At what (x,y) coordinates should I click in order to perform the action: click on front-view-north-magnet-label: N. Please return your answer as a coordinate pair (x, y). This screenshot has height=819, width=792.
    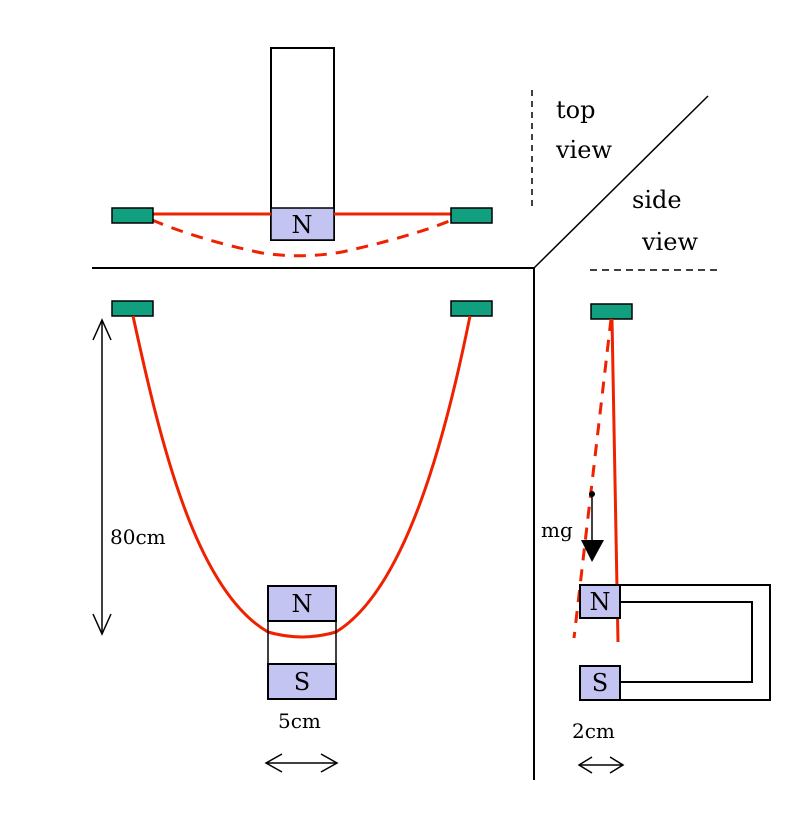
    Looking at the image, I should click on (302, 604).